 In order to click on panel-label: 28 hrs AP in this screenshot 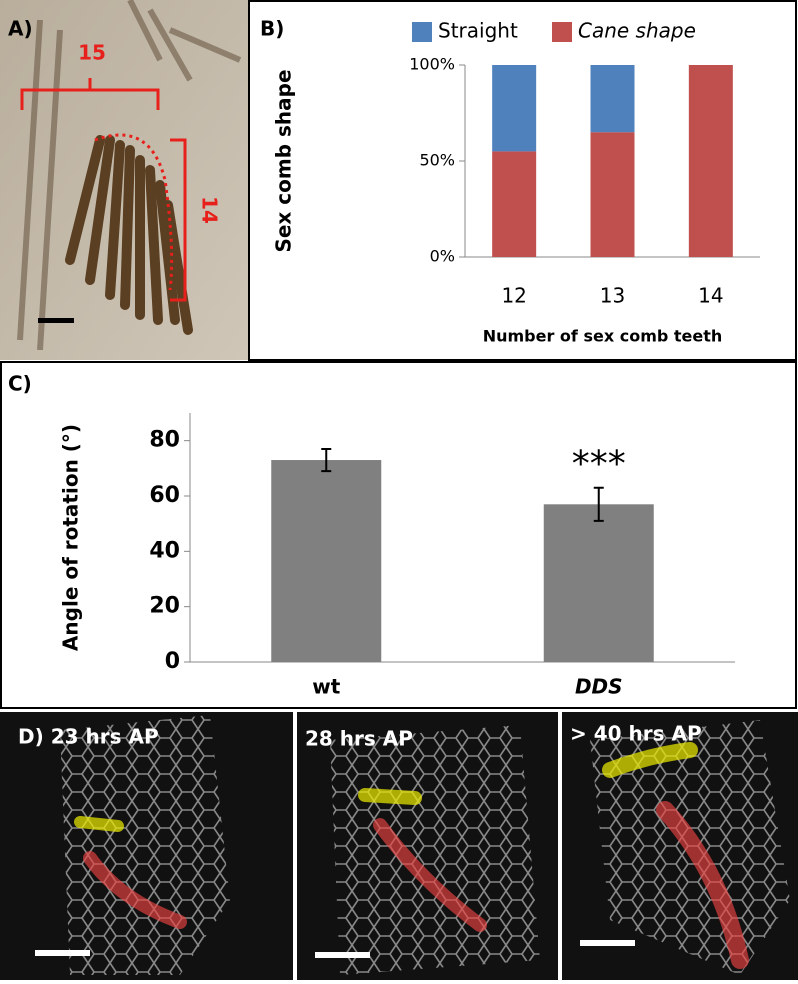, I will do `click(359, 739)`.